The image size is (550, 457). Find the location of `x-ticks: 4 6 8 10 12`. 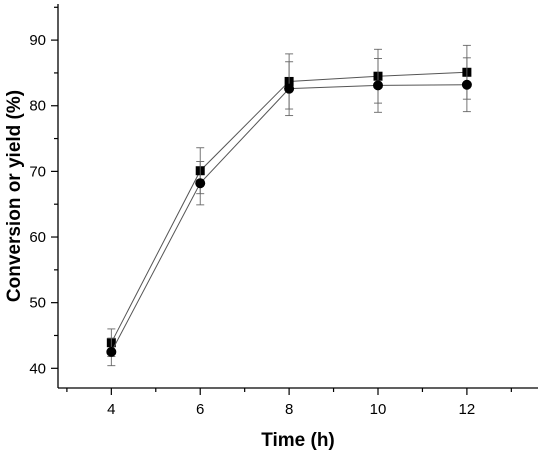

x-ticks: 4 6 8 10 12 is located at coordinates (289, 403).